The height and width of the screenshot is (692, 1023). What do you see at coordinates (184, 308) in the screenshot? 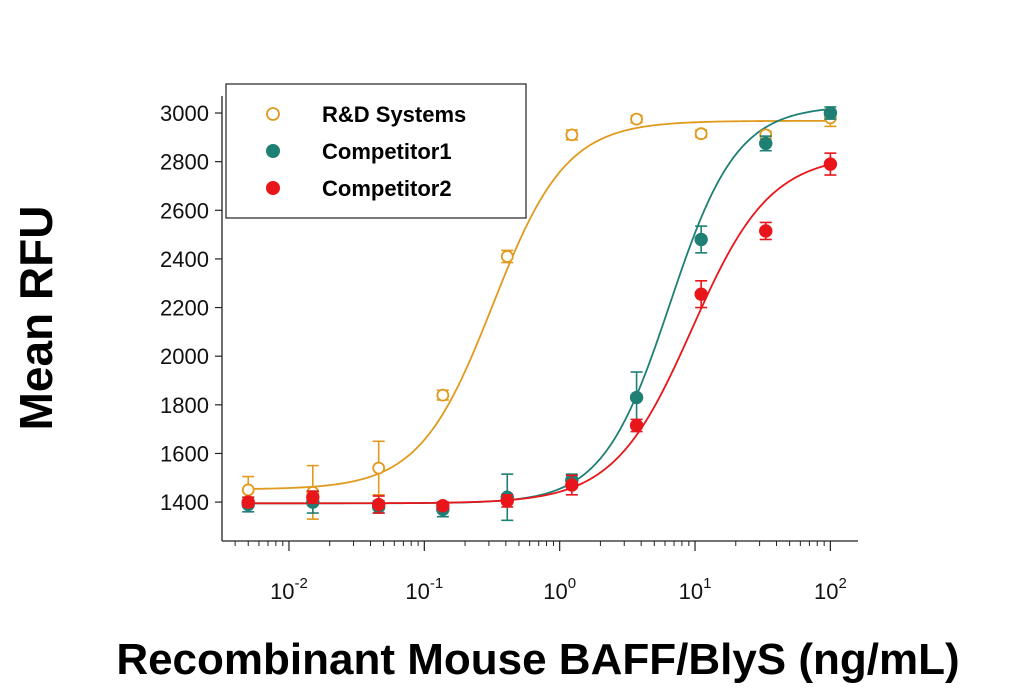
I see `y-tick-label: 2200` at bounding box center [184, 308].